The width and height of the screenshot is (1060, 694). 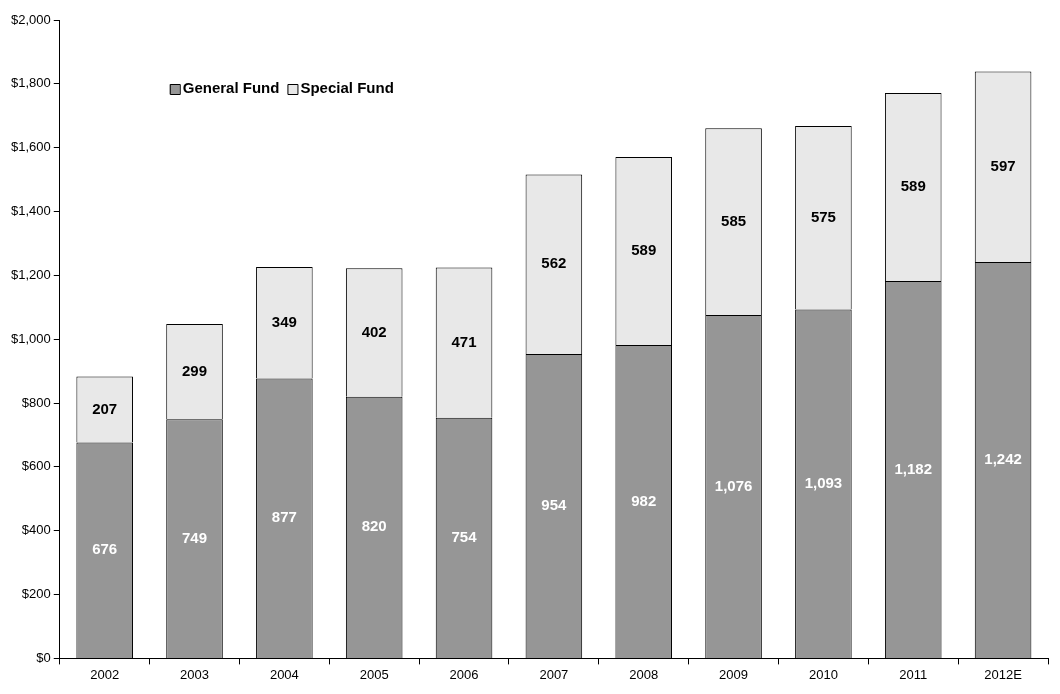 What do you see at coordinates (105, 408) in the screenshot?
I see `data-label: 207` at bounding box center [105, 408].